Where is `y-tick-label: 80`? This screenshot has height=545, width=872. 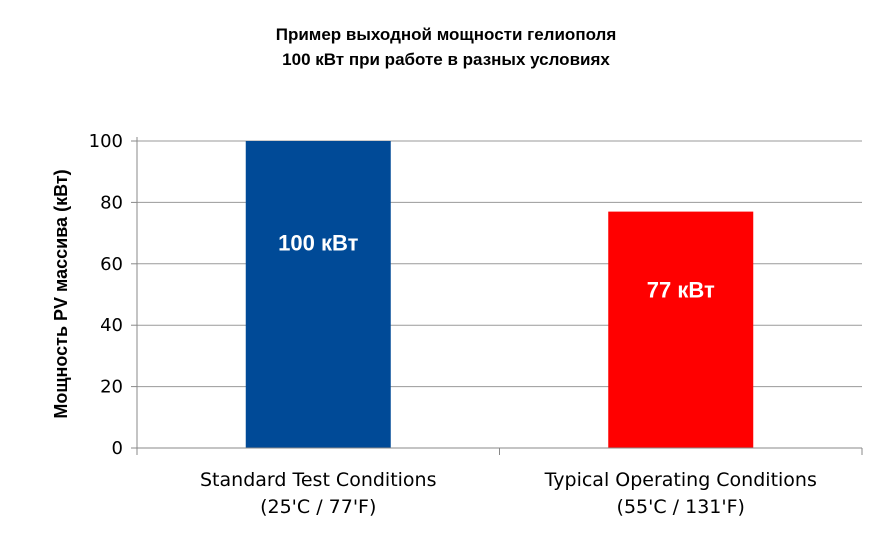 y-tick-label: 80 is located at coordinates (111, 202).